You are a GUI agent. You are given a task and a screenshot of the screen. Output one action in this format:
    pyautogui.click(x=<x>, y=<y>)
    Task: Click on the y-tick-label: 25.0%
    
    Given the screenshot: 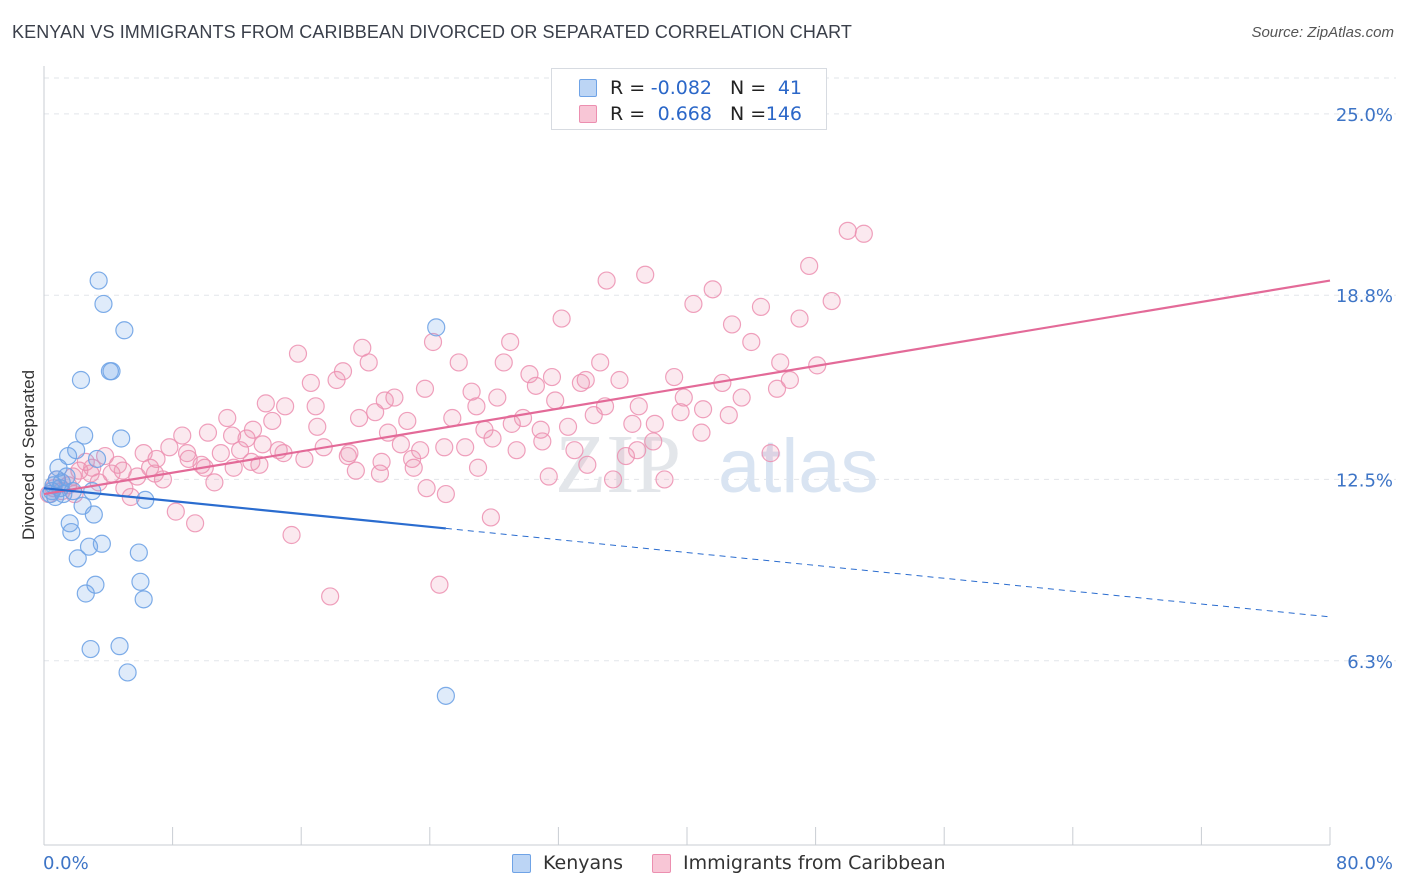 What is the action you would take?
    pyautogui.click(x=1364, y=115)
    